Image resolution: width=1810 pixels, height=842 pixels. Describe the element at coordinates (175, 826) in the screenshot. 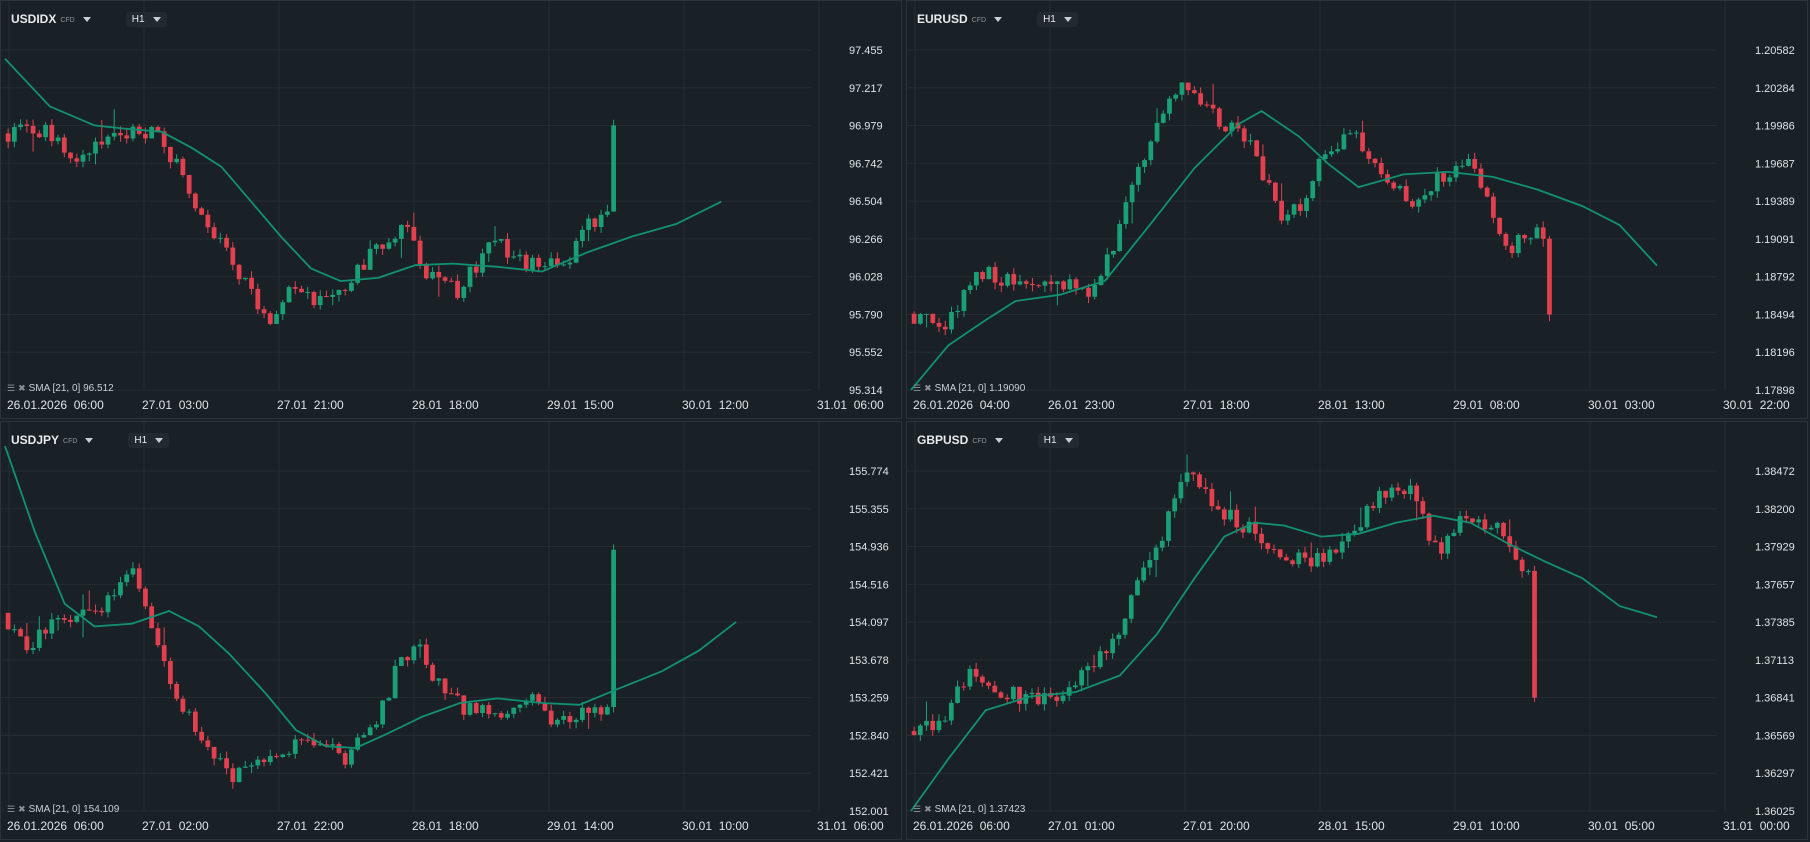

I see `x-tick-label: 27.01 02:00` at that location.